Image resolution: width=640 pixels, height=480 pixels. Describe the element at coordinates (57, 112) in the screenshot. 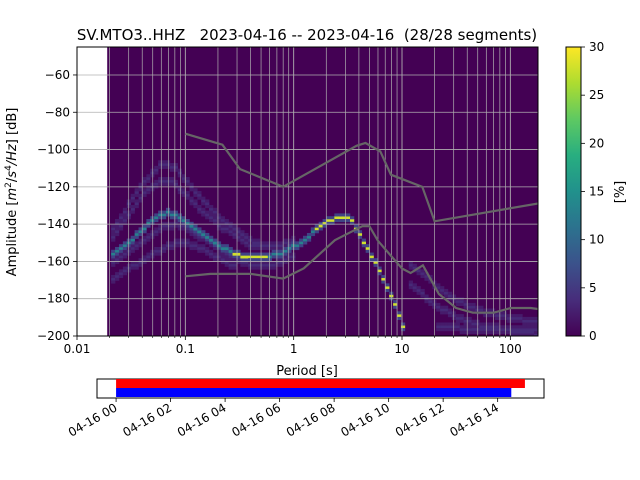

I see `y-tick-label: −80` at that location.